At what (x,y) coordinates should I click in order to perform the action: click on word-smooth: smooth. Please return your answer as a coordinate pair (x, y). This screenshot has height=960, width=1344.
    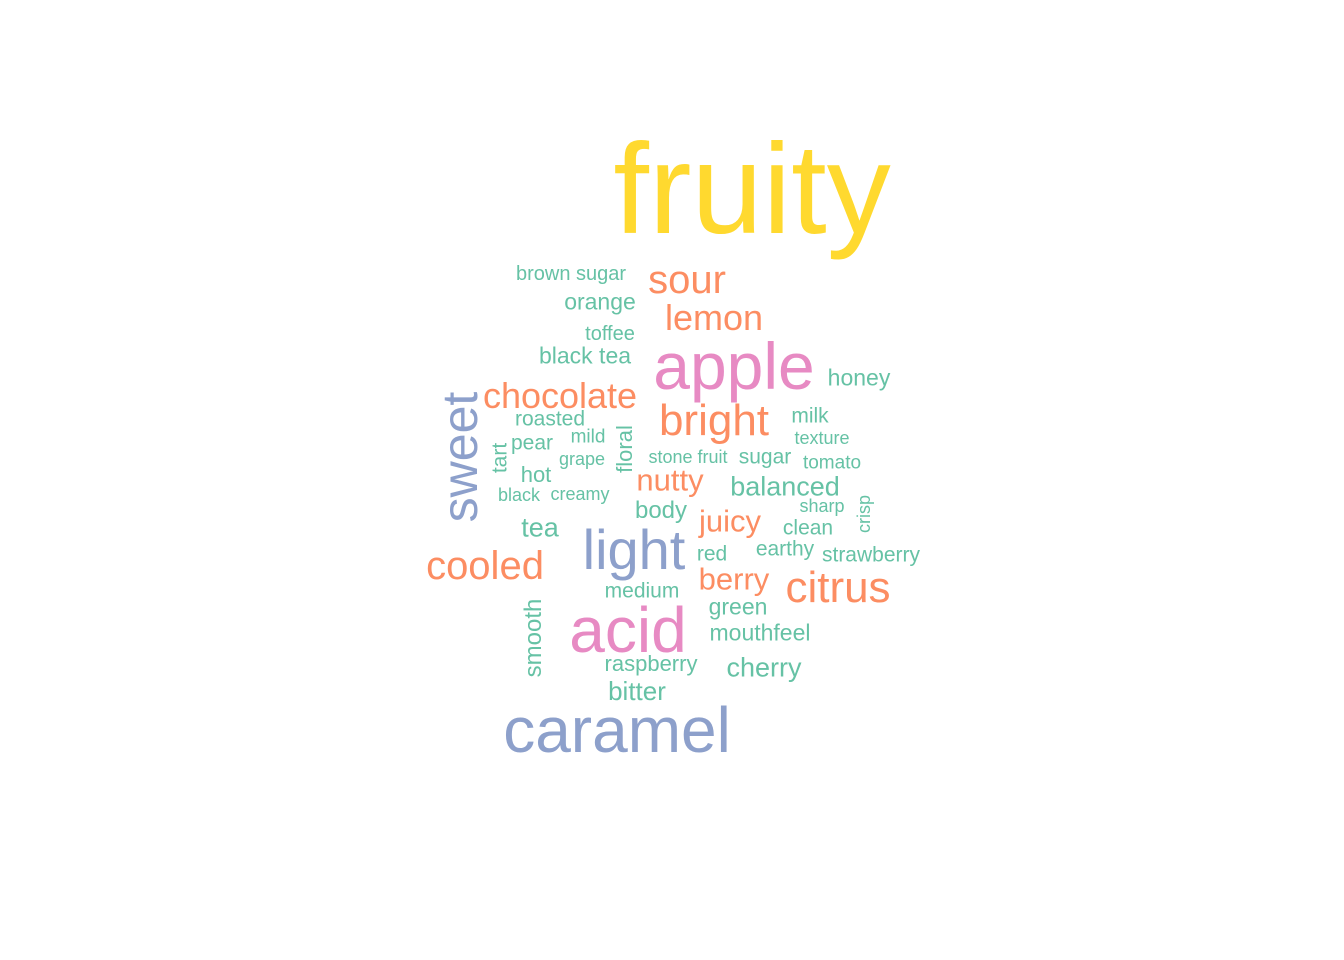
    Looking at the image, I should click on (533, 638).